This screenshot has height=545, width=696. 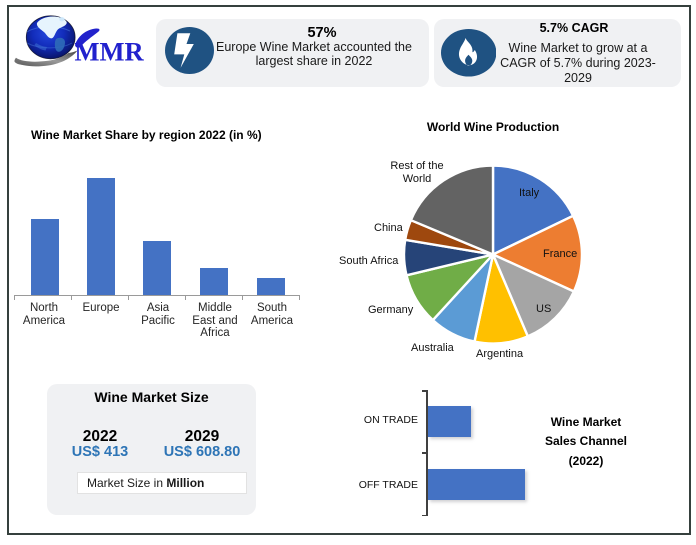 I want to click on svg-text: MMR, so click(x=110, y=52).